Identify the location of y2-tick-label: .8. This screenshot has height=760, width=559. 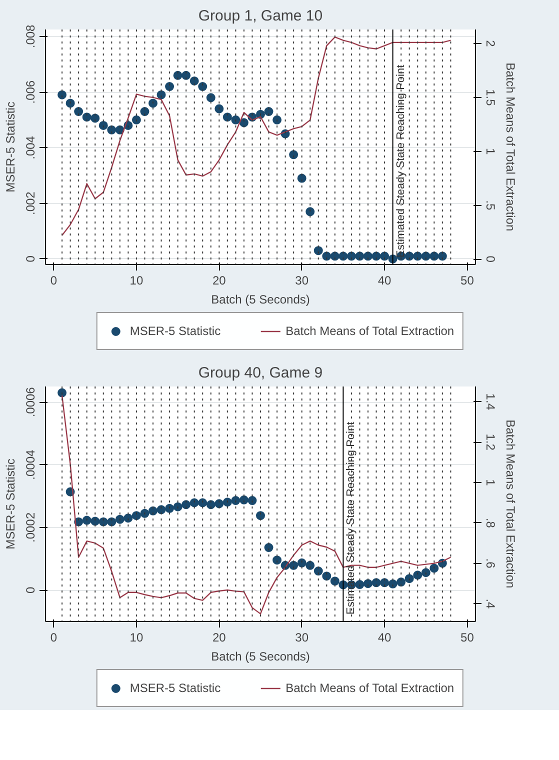
(491, 523).